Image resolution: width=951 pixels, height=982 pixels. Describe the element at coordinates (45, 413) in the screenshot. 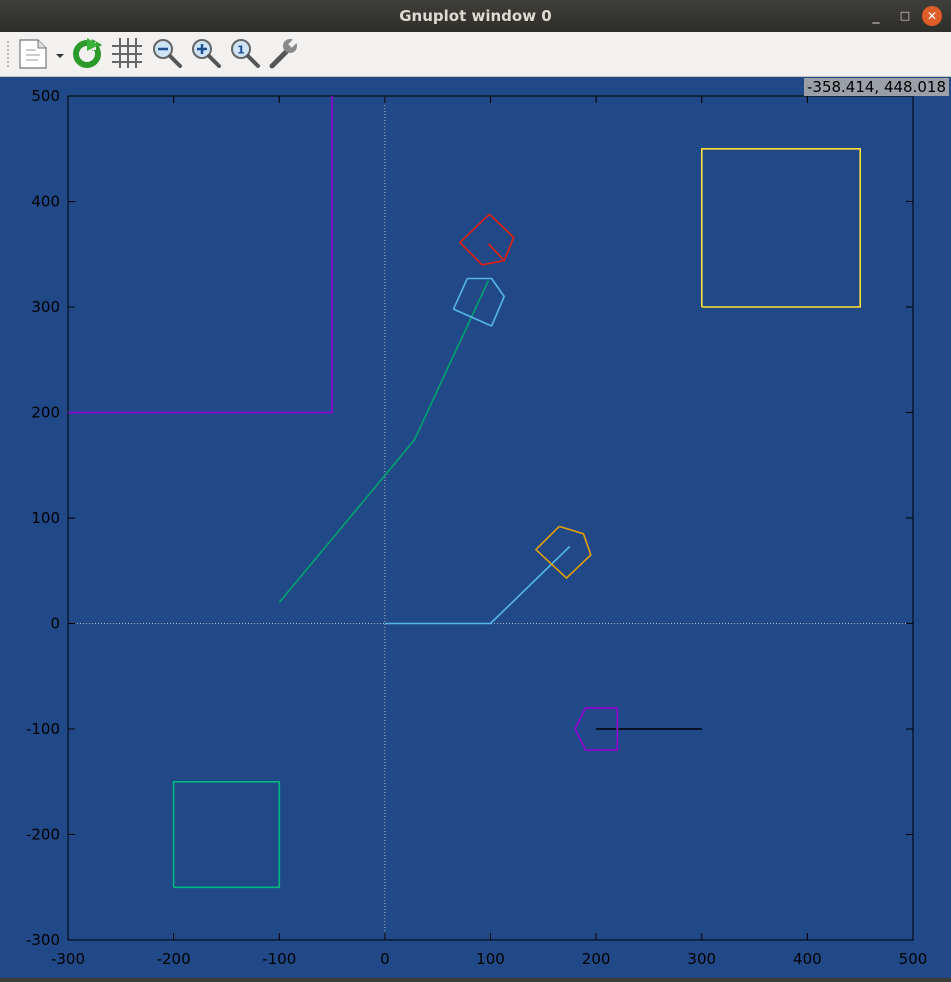

I see `y-tick-label: 200` at that location.